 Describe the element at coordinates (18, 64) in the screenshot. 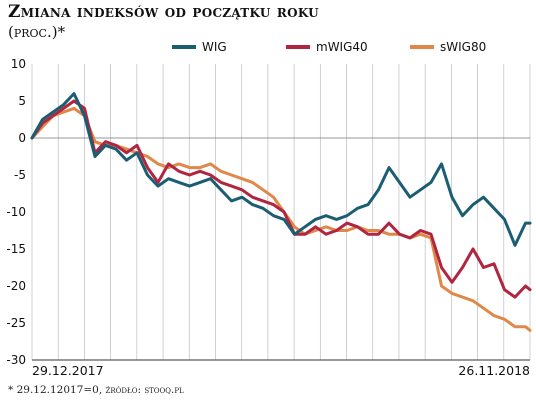

I see `y-tick-label: 10` at that location.